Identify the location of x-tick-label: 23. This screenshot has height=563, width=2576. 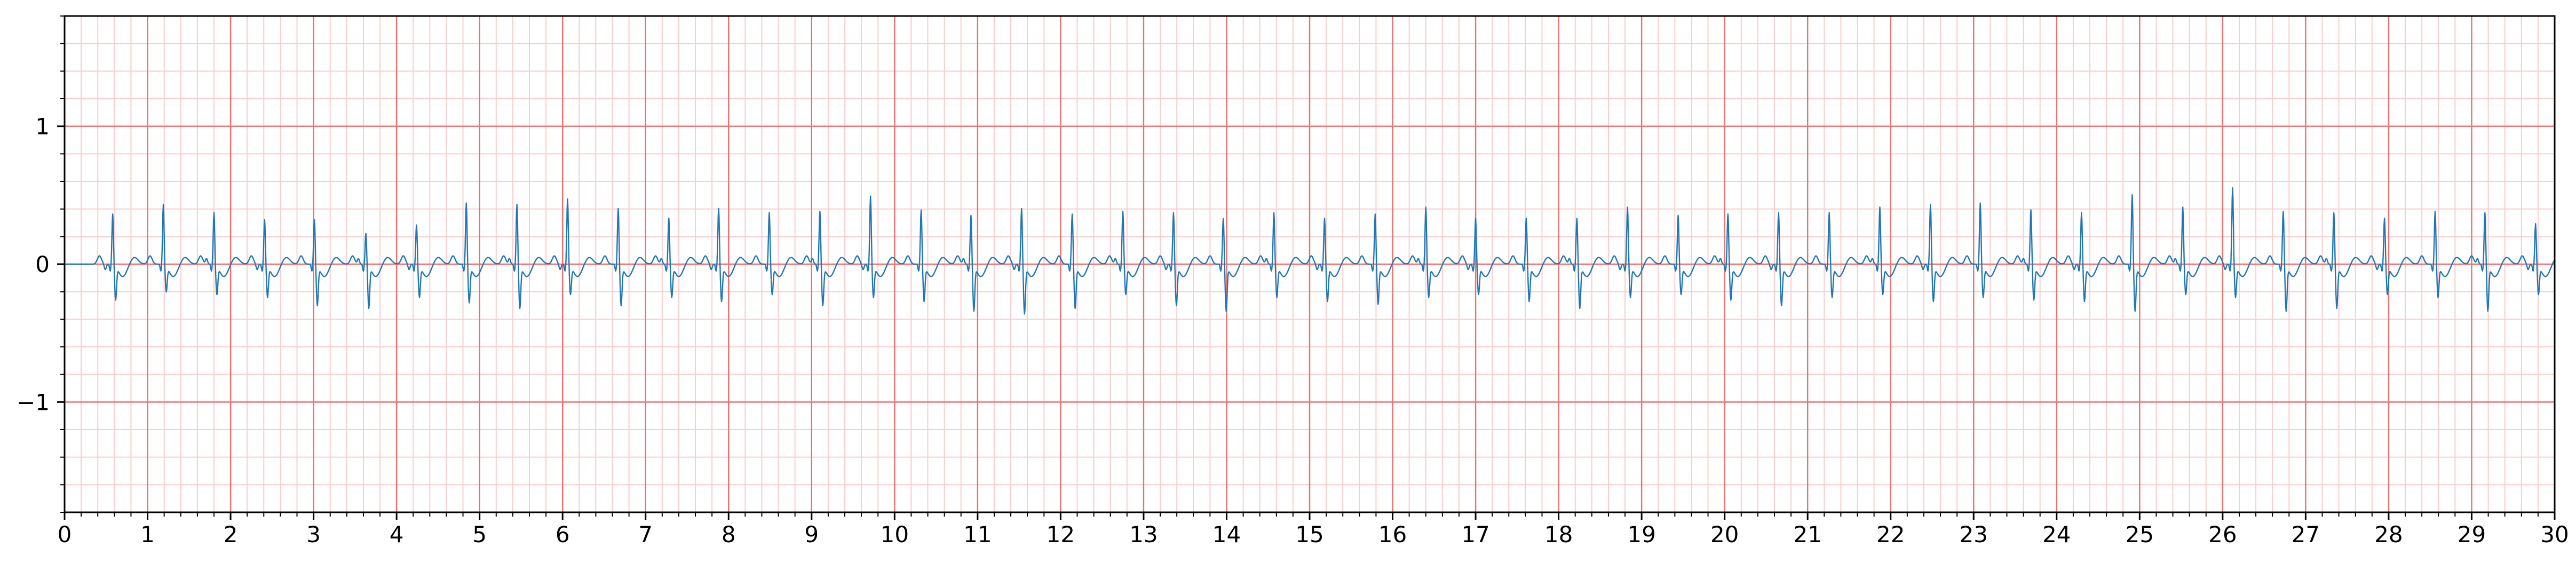
(1974, 534).